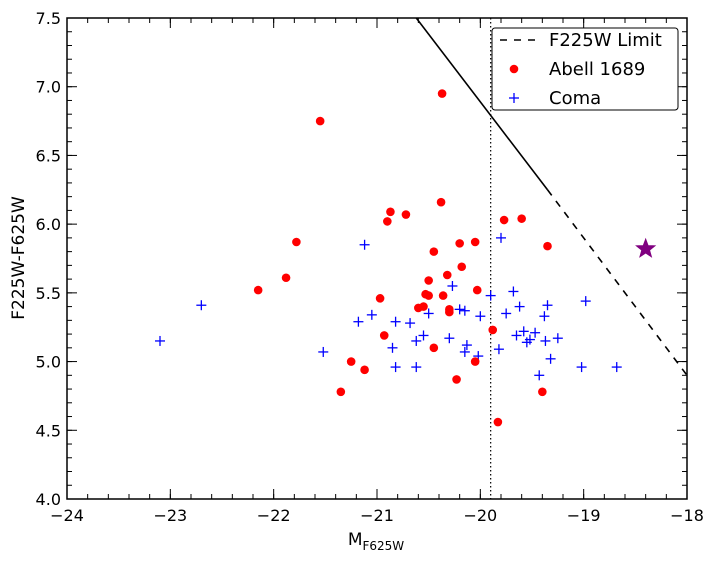 The height and width of the screenshot is (562, 714). I want to click on y-tick-label: 6.5, so click(48, 155).